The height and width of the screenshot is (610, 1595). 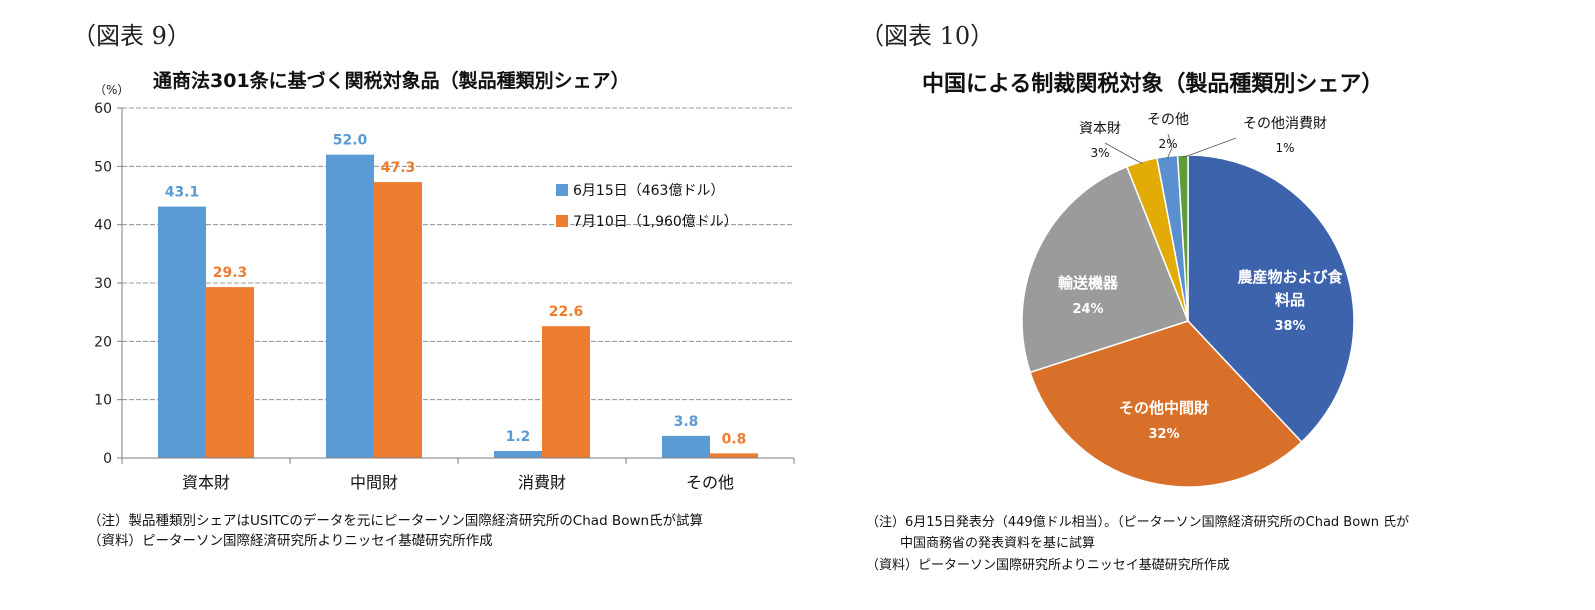 What do you see at coordinates (103, 167) in the screenshot?
I see `y-tick-label: 50` at bounding box center [103, 167].